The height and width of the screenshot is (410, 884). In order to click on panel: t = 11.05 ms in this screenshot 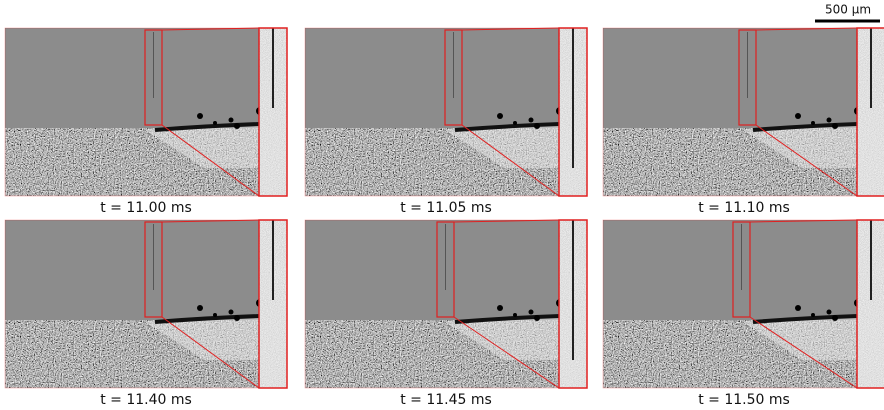, I will do `click(446, 121)`.